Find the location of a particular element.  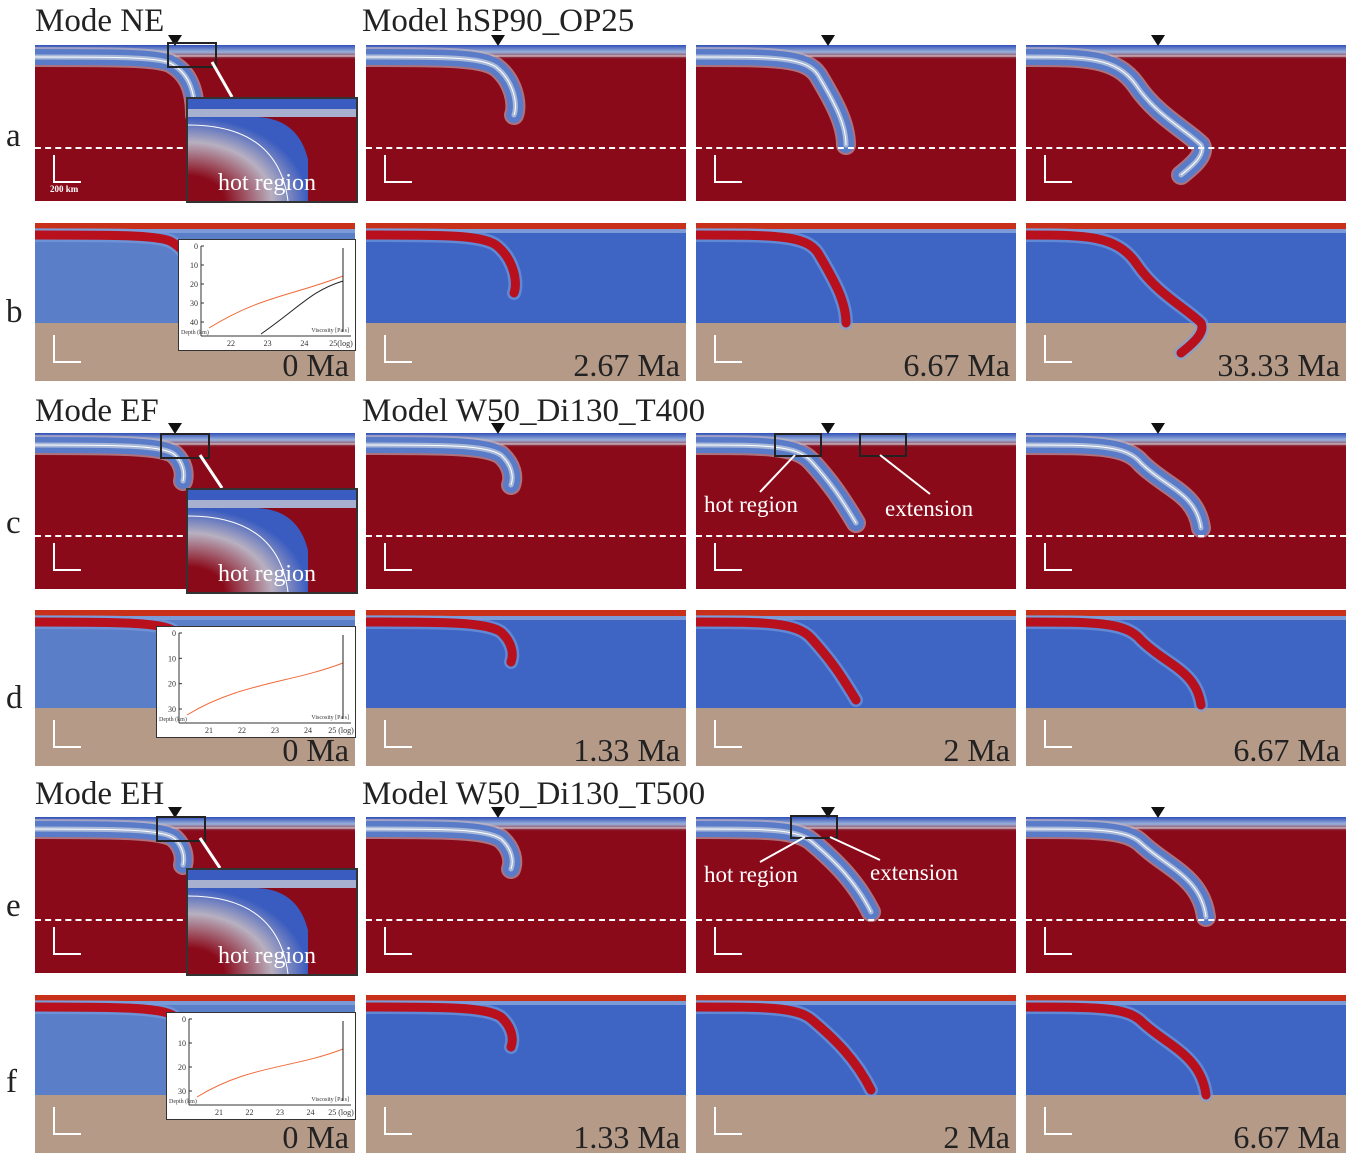

mode-ne-title: Mode NE is located at coordinates (100, 21).